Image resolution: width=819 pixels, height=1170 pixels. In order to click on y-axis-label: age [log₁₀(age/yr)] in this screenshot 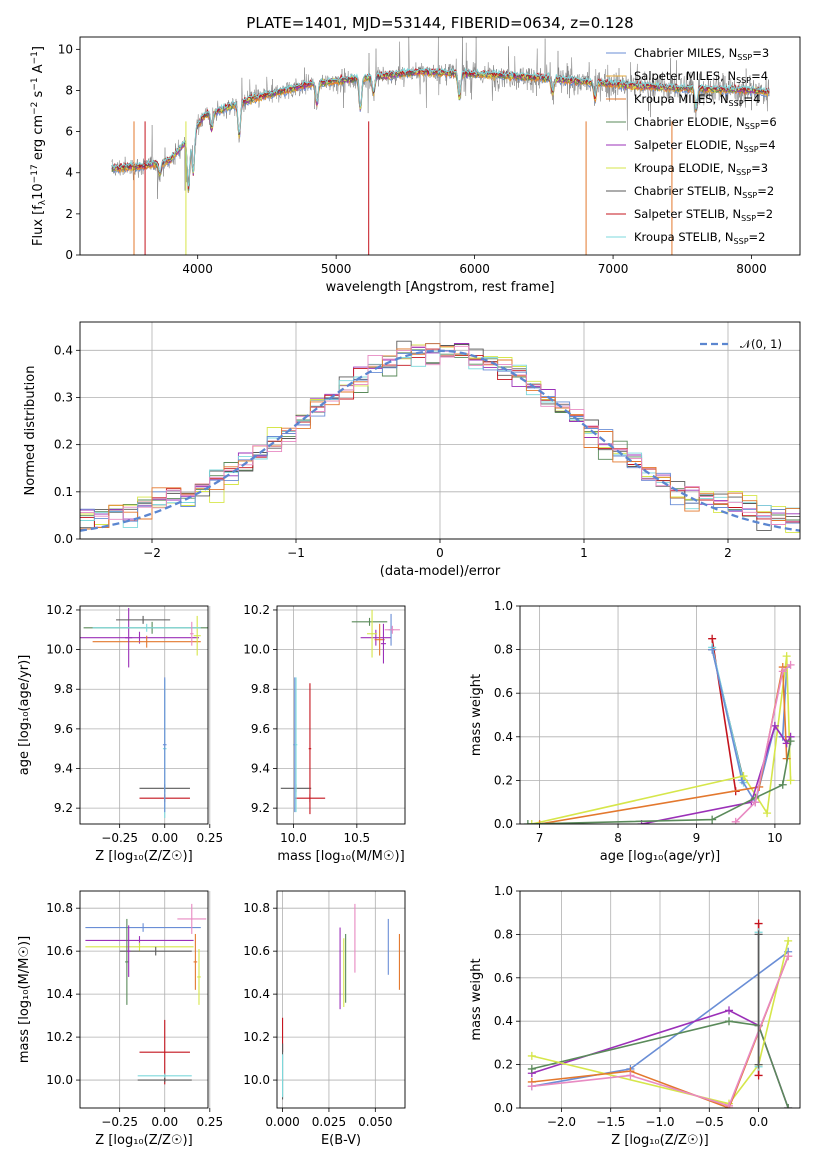, I will do `click(24, 715)`.